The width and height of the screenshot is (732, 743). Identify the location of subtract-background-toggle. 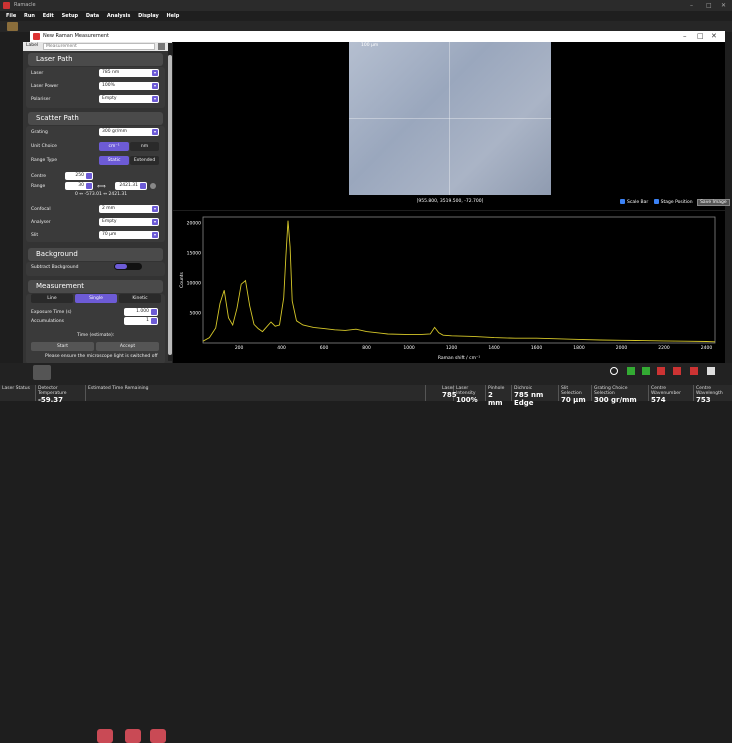
(128, 266).